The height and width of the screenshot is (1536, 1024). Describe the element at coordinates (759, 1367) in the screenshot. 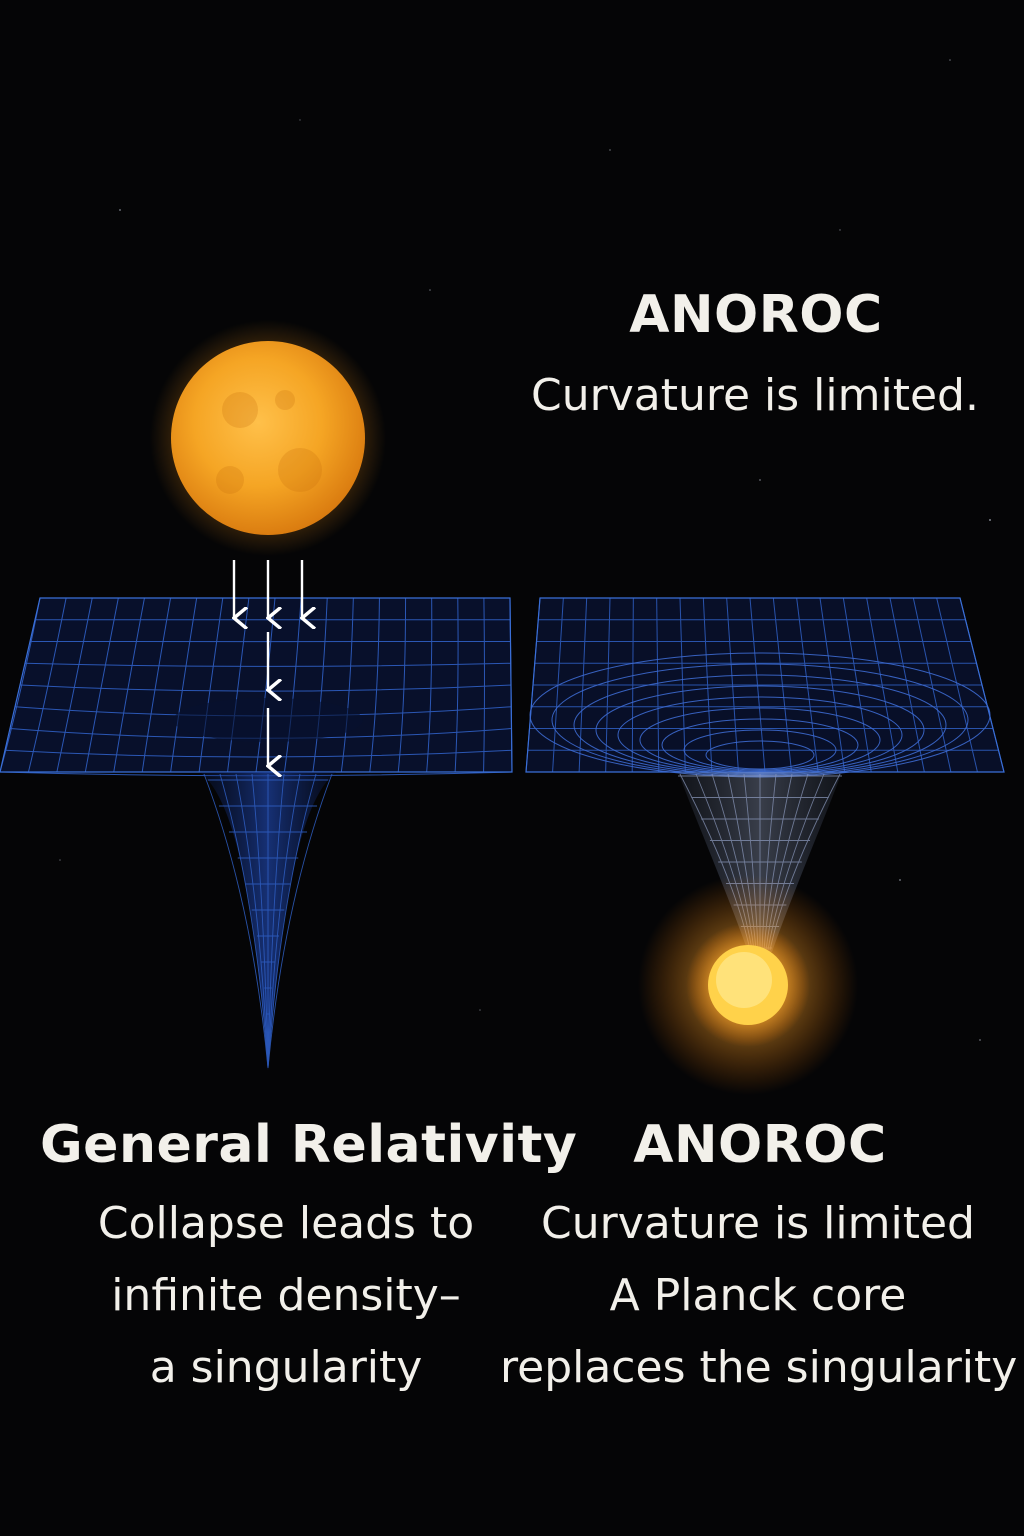

I see `right-line-3: replaces the singularity` at that location.